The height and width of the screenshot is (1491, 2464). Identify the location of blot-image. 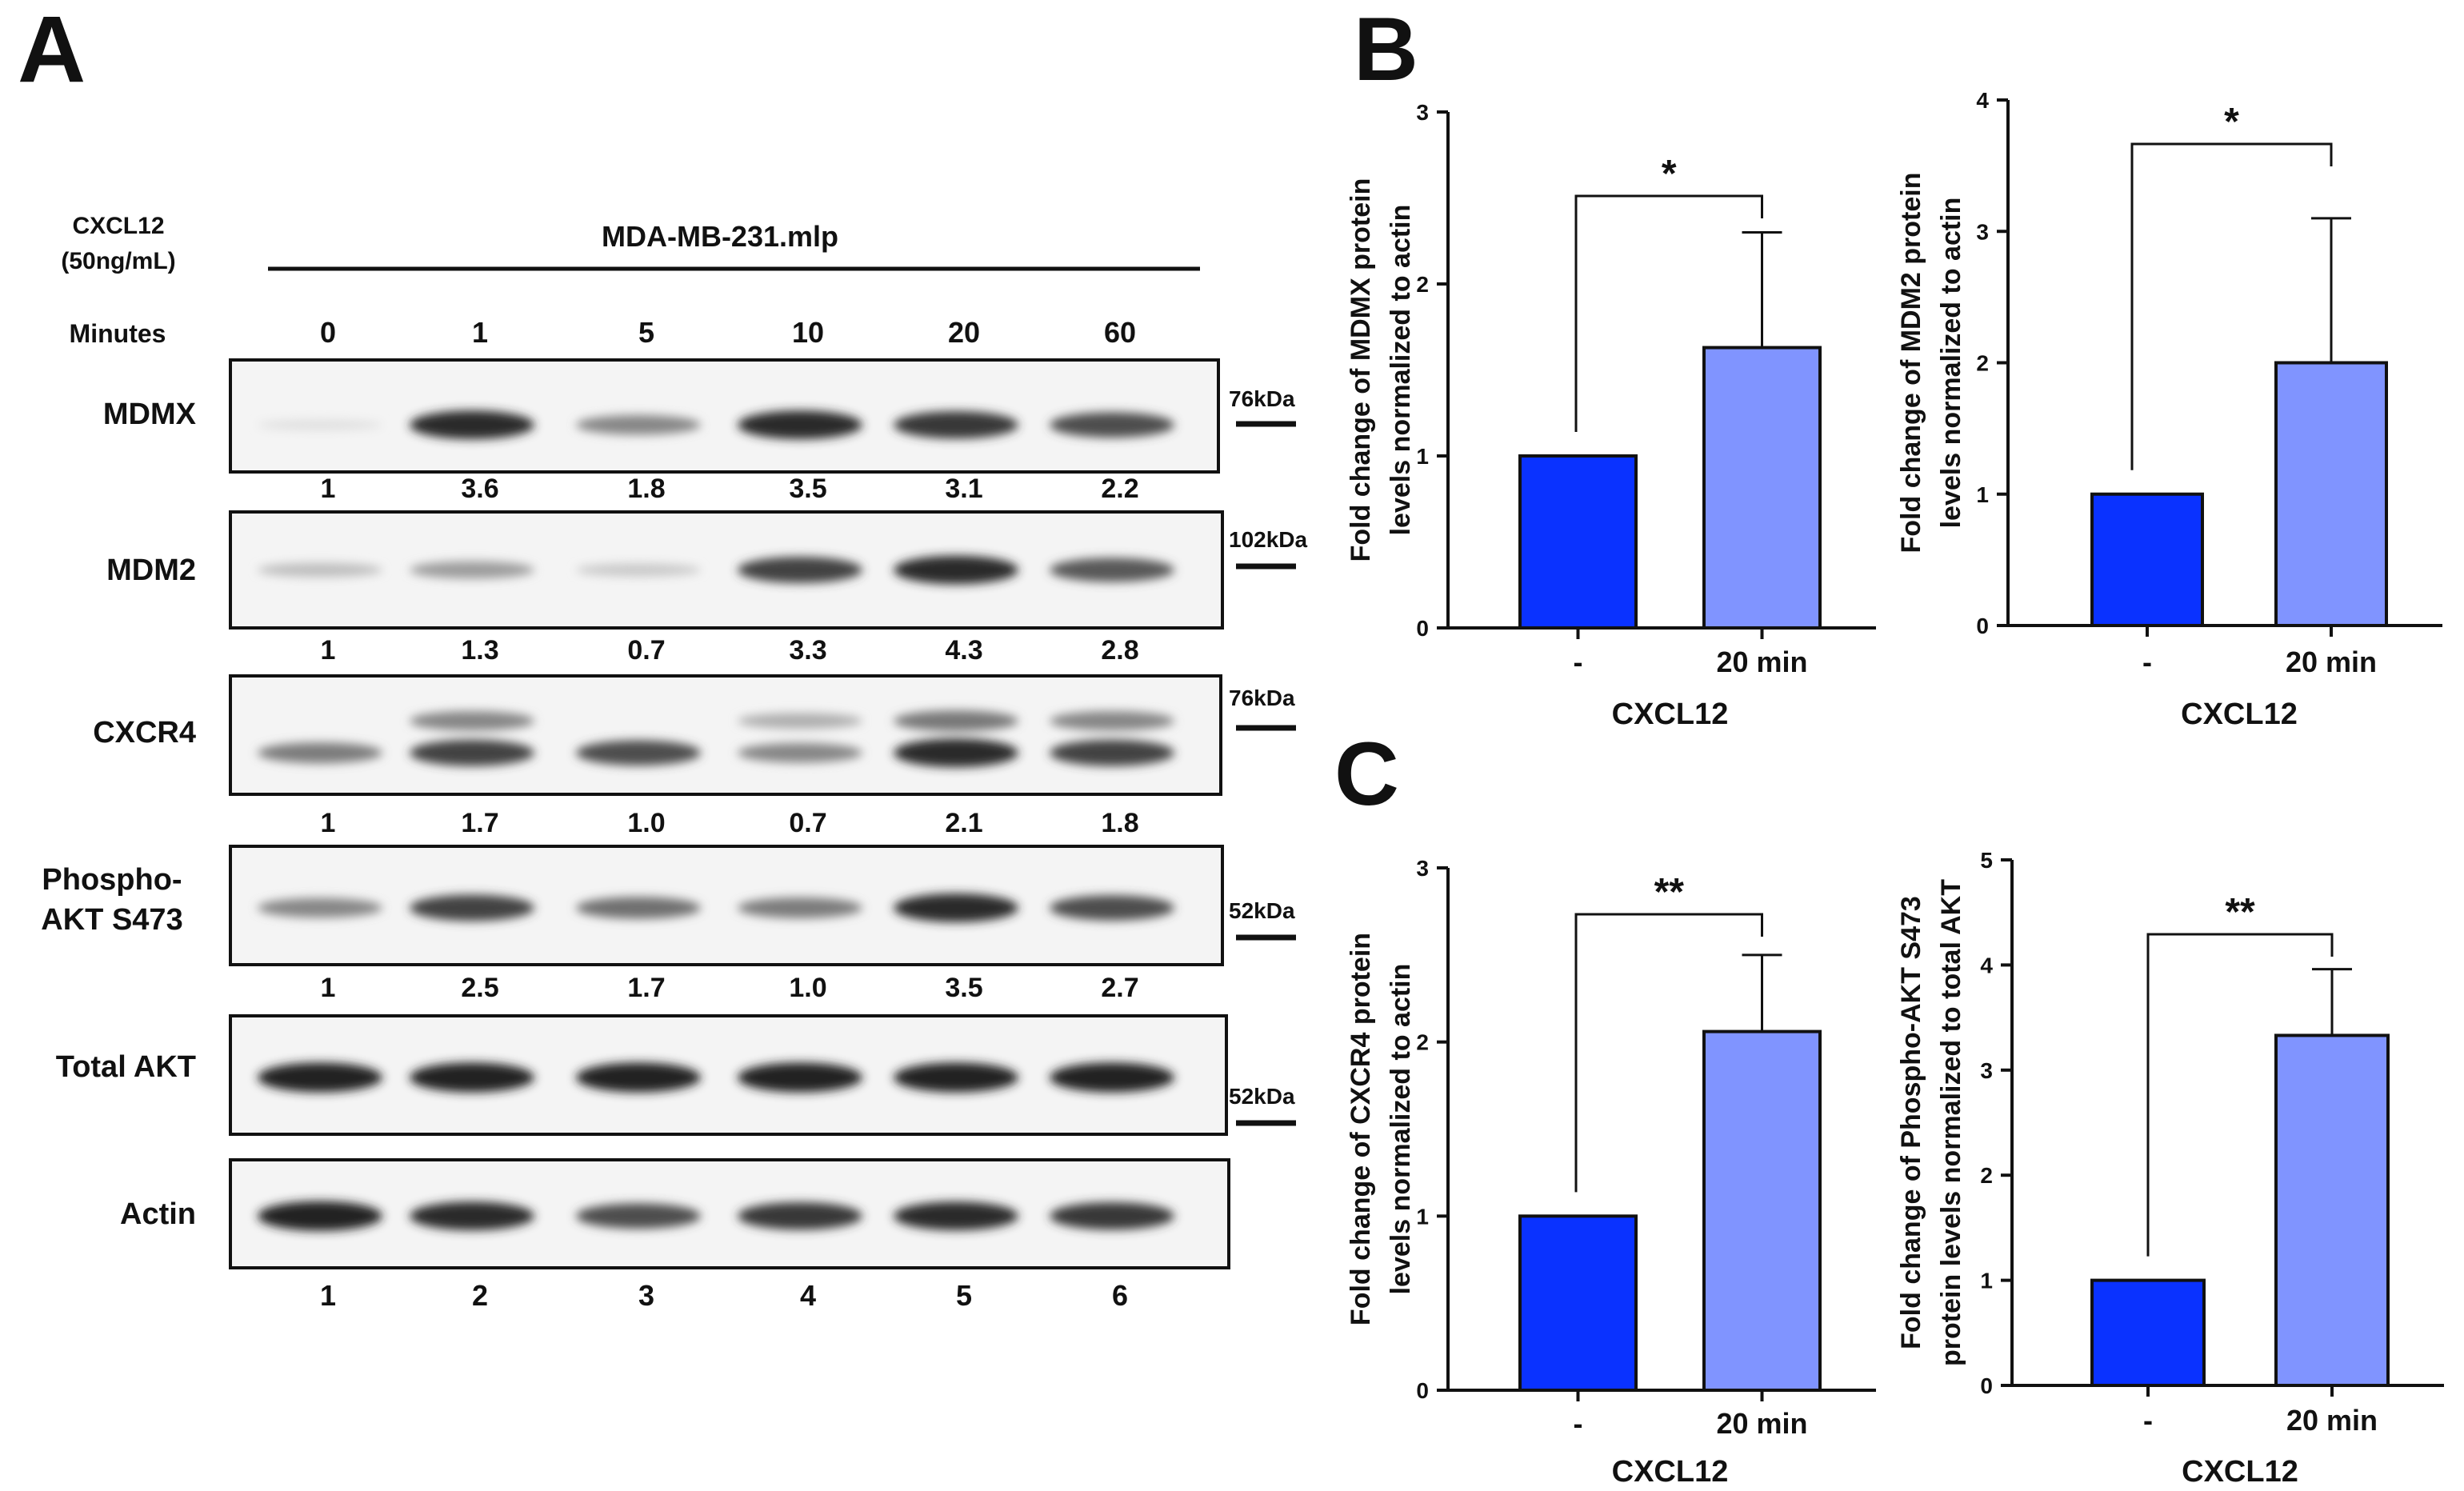
(724, 416).